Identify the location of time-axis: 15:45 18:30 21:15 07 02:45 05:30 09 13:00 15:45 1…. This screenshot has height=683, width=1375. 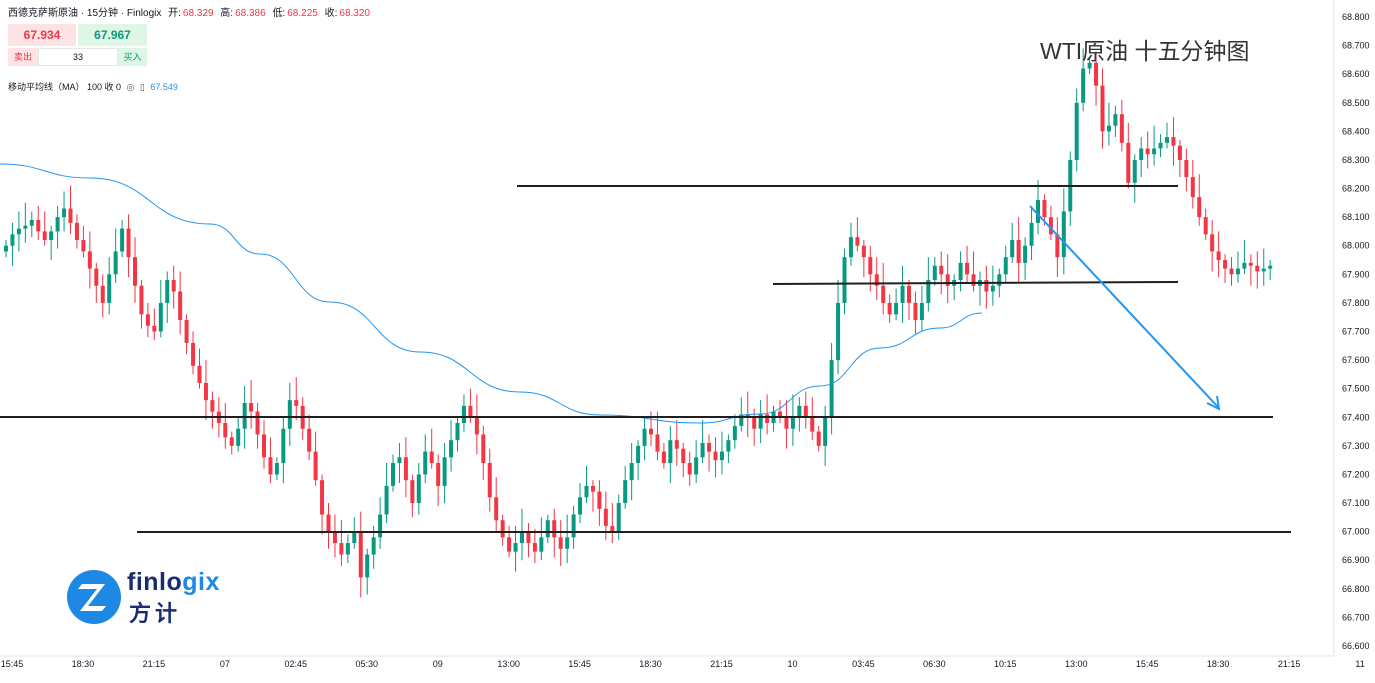
(683, 664).